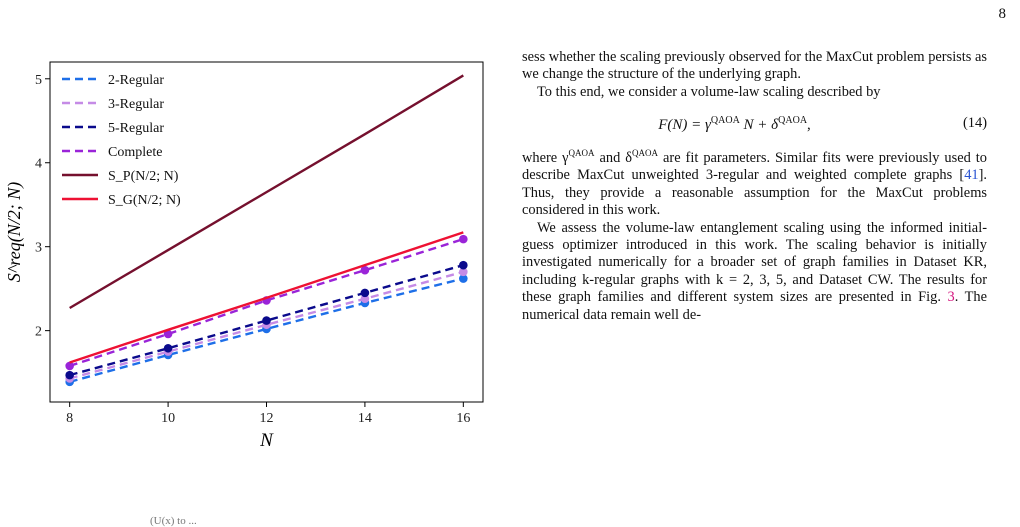 The image size is (1020, 527). I want to click on legend-label: S_G(N/2; N), so click(144, 200).